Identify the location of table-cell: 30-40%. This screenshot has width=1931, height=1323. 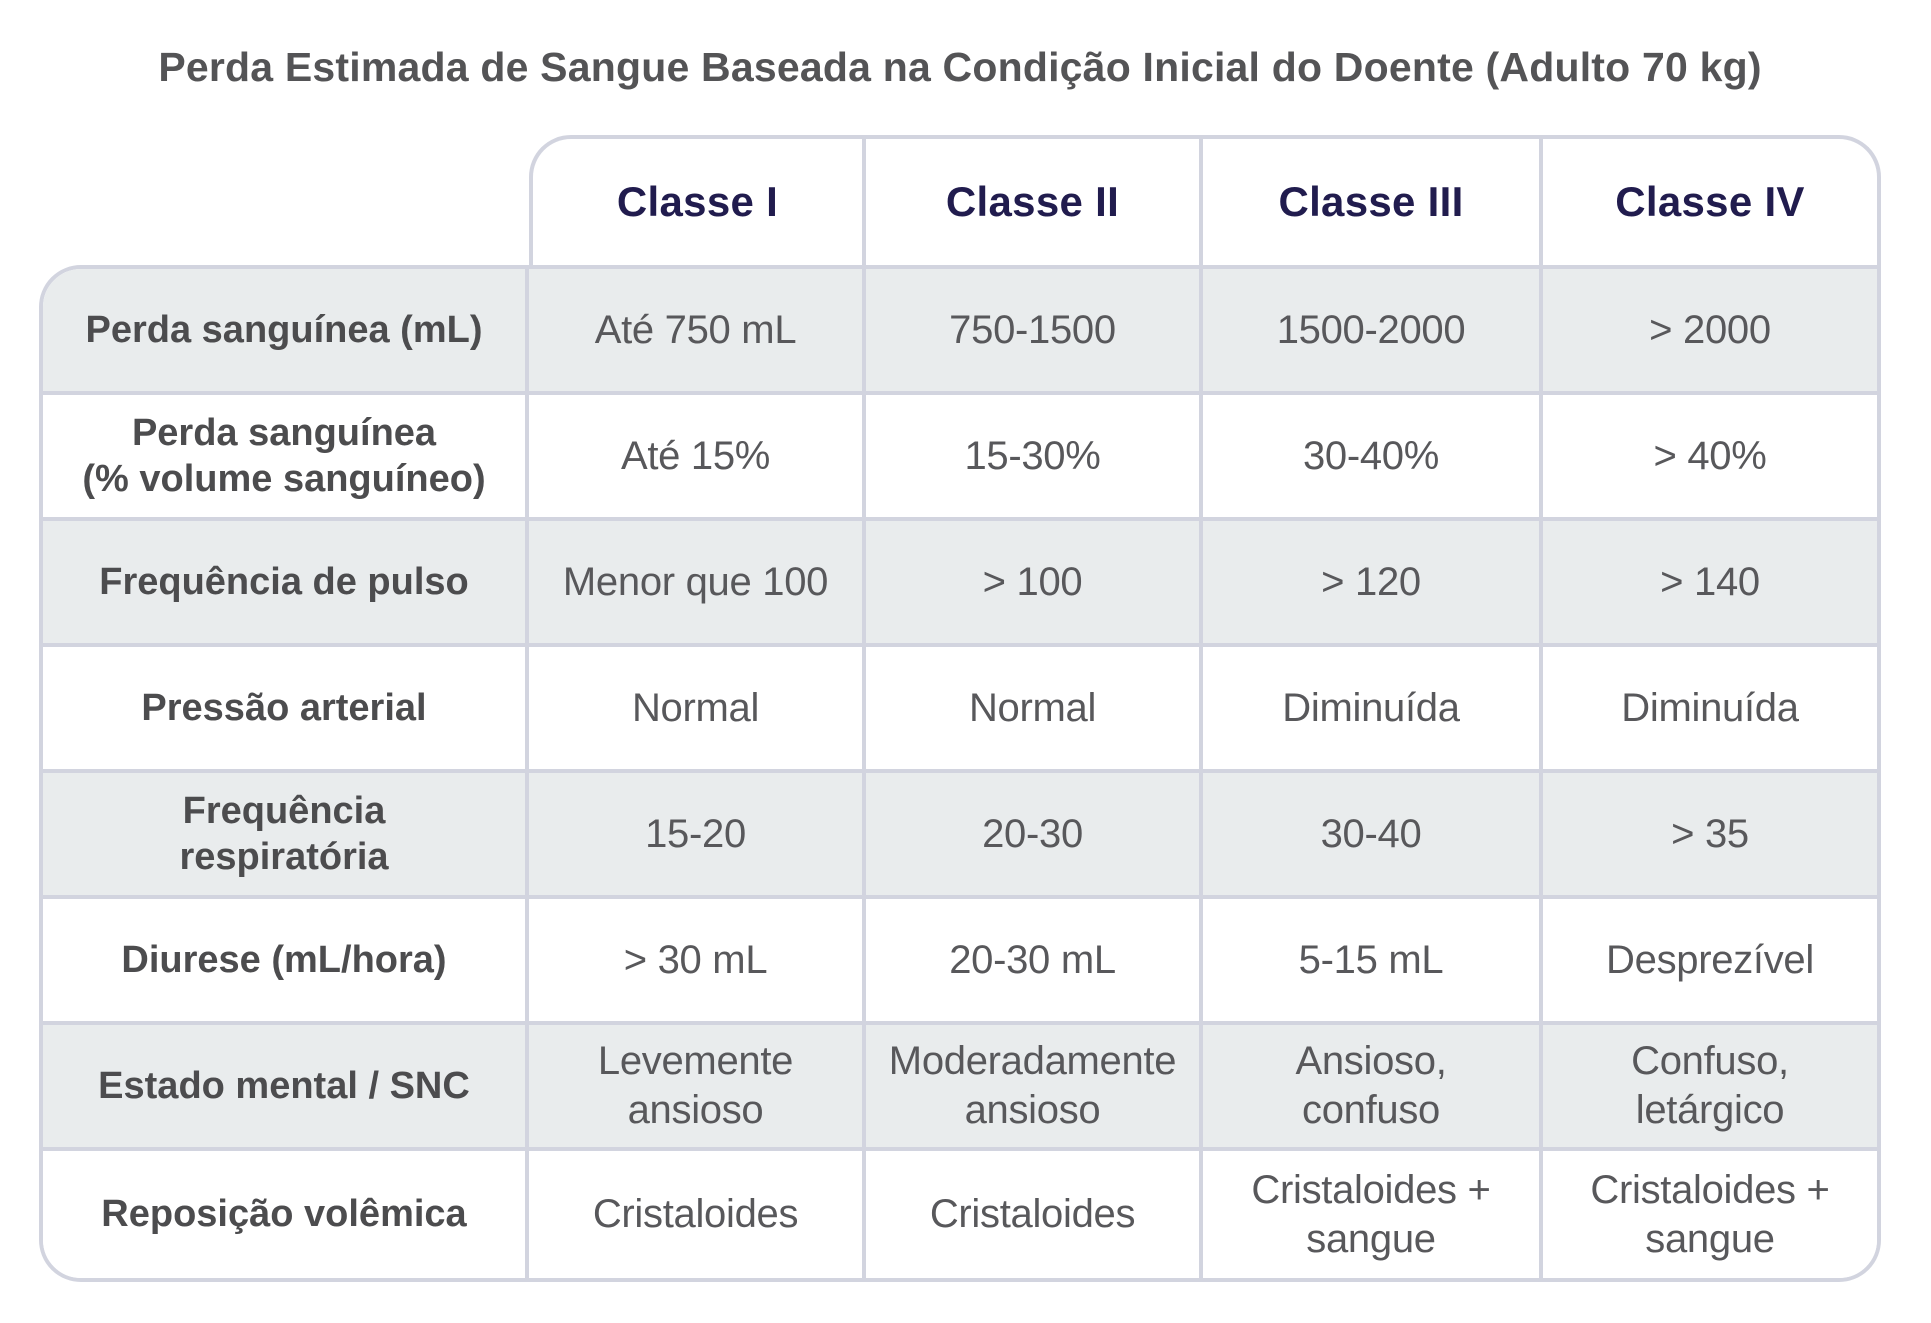
(1373, 458).